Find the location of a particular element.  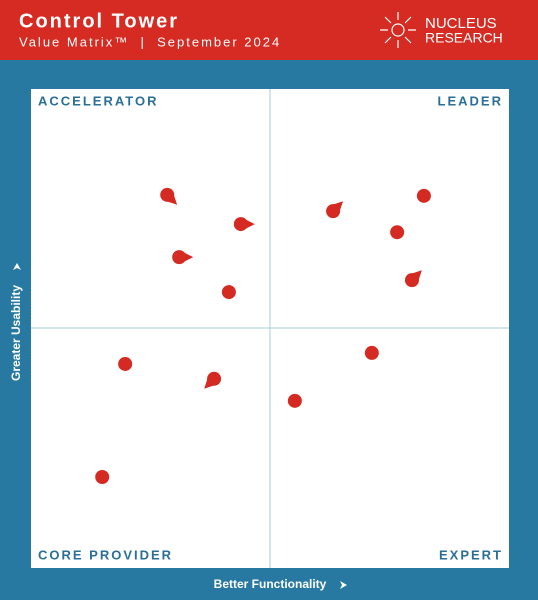

quadrant-label: EXPERT is located at coordinates (471, 554).